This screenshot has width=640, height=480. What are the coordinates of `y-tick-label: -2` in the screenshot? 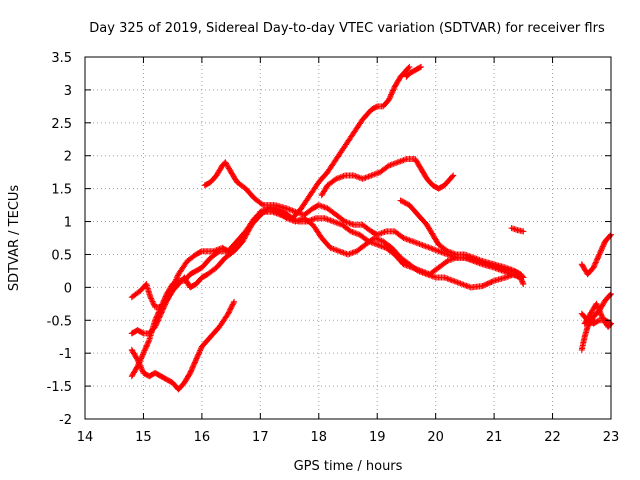 It's located at (65, 420).